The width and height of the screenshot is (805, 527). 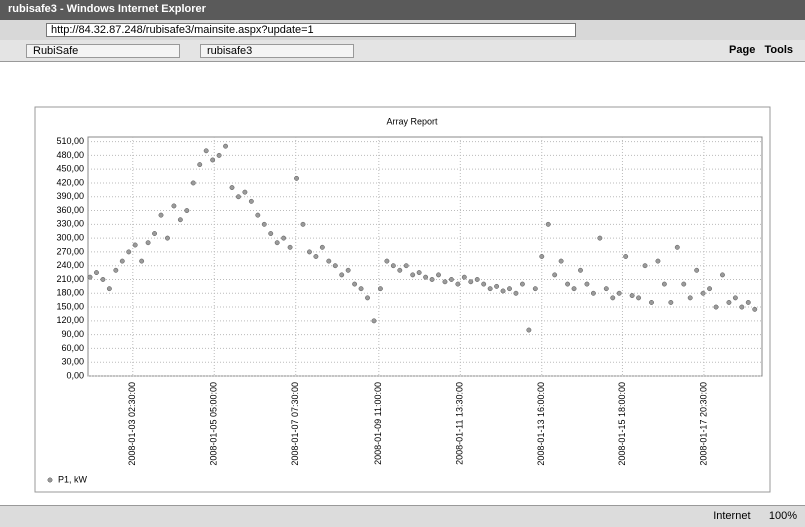 What do you see at coordinates (622, 424) in the screenshot?
I see `x-tick-label: 2008-01-15 18:00:00` at bounding box center [622, 424].